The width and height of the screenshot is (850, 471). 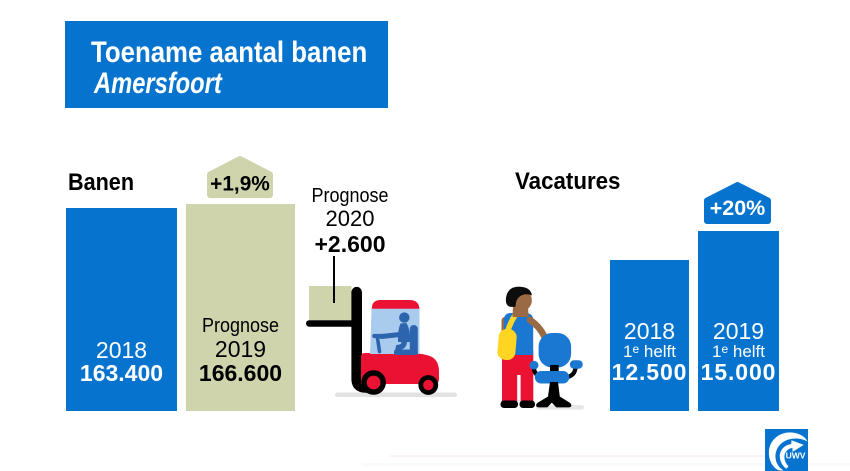 What do you see at coordinates (240, 183) in the screenshot?
I see `svg-text: +1,9%` at bounding box center [240, 183].